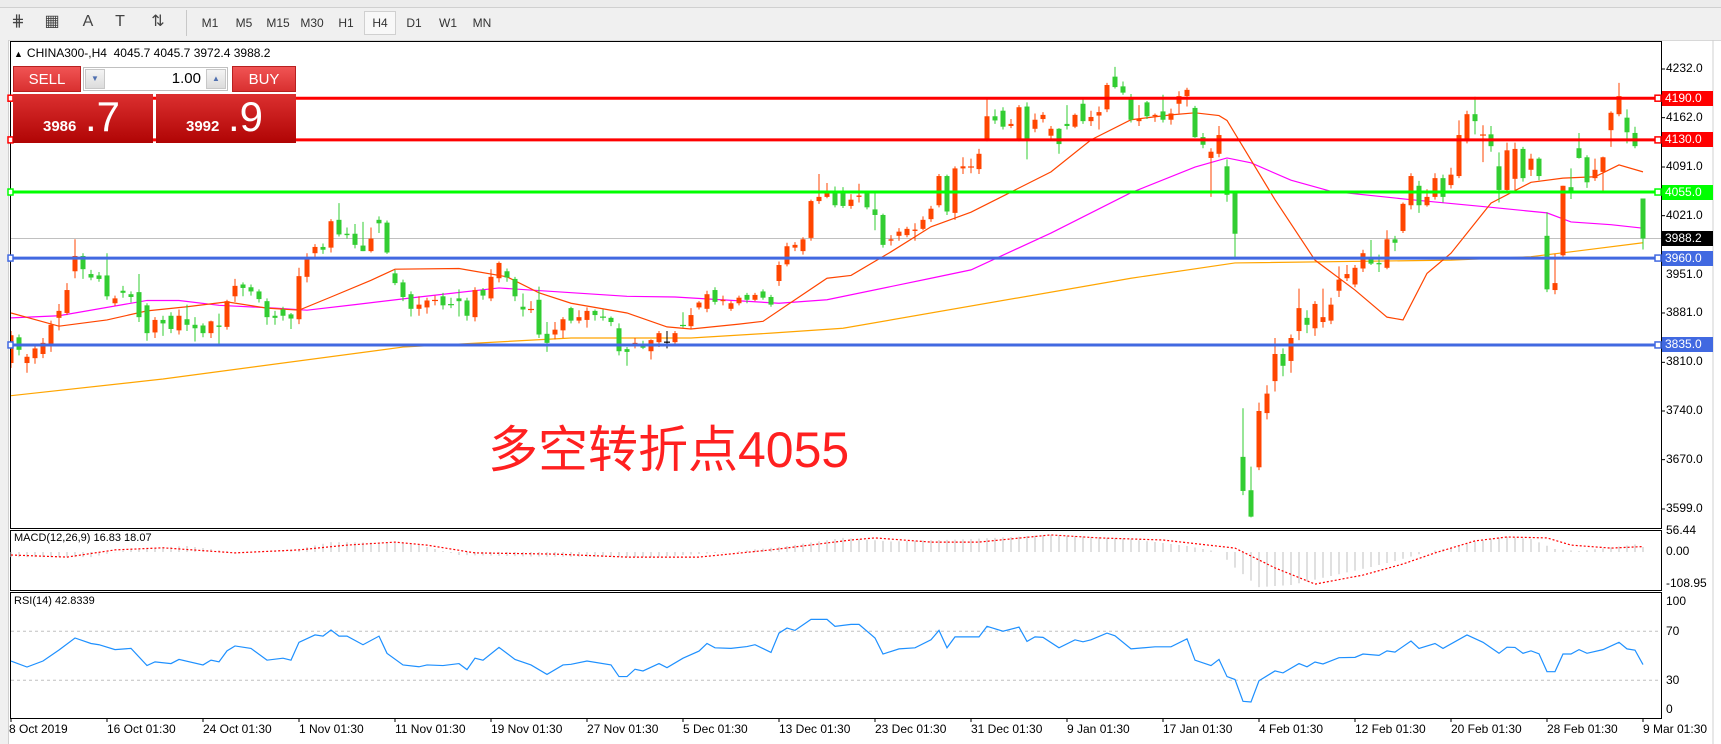  I want to click on date-axis-label: 23 Dec 01:30, so click(911, 729).